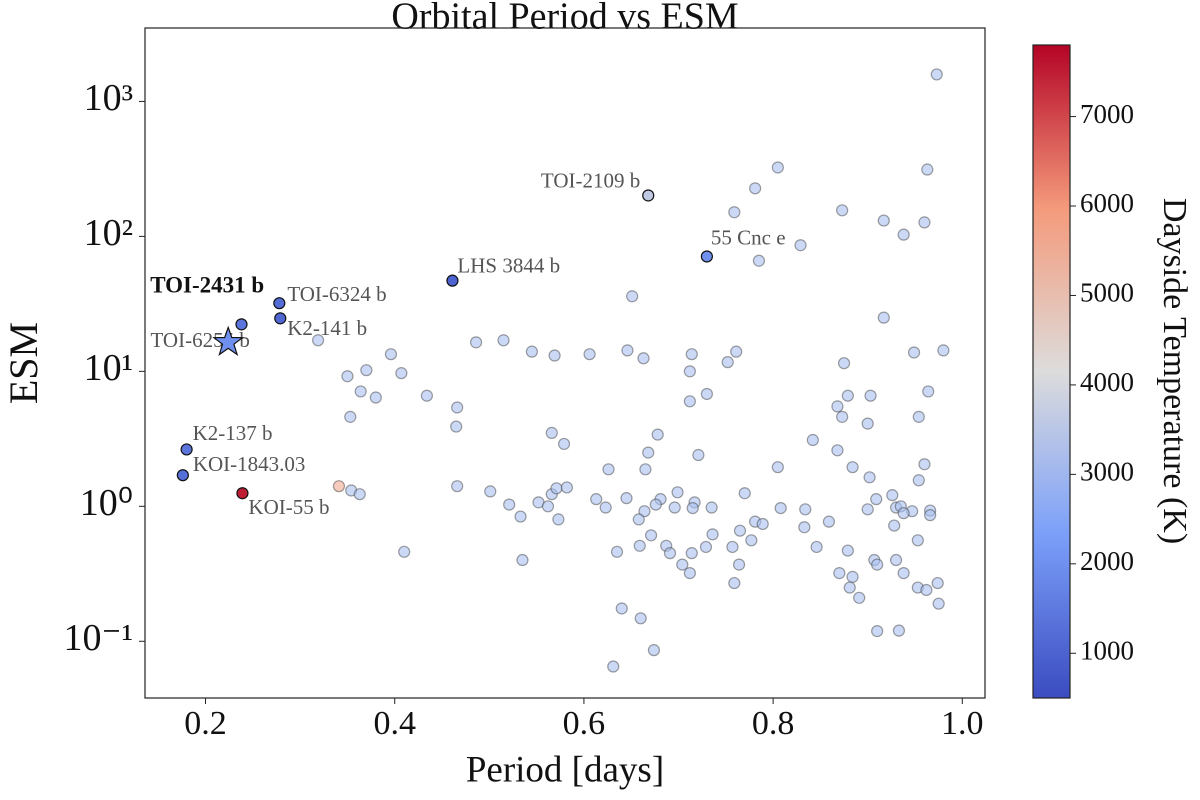 The height and width of the screenshot is (800, 1200). Describe the element at coordinates (108, 233) in the screenshot. I see `y-tick-label: 10²` at that location.